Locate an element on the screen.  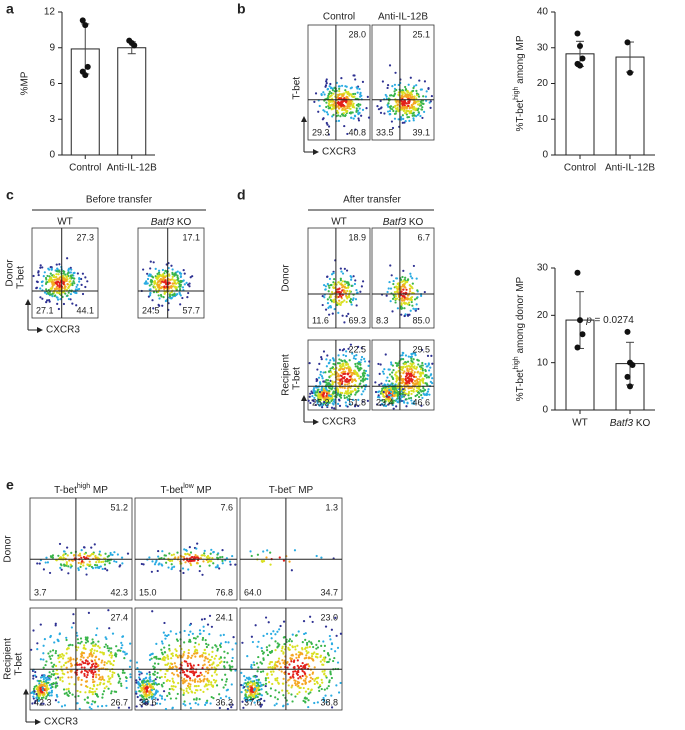
quadrant-value: 28.0 is located at coordinates (357, 34).